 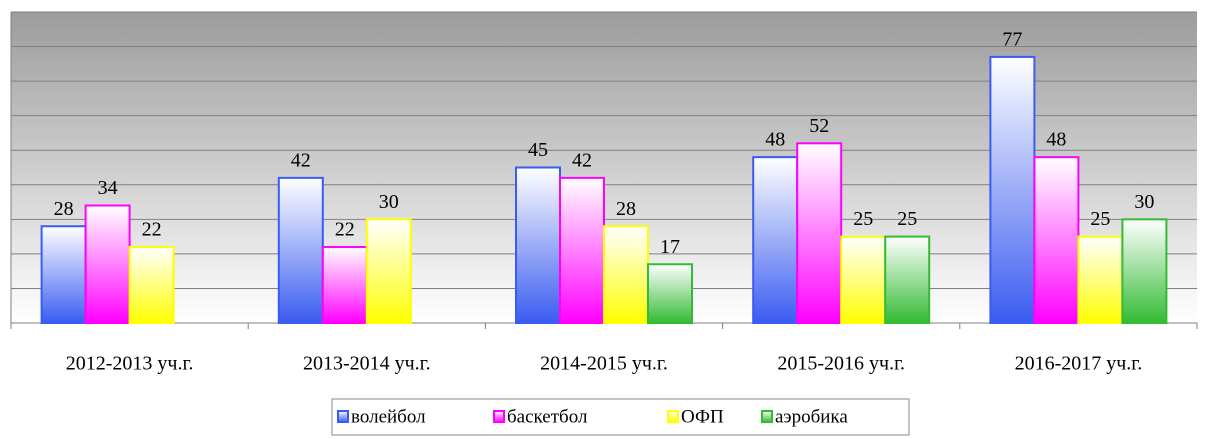 What do you see at coordinates (702, 416) in the screenshot?
I see `legend-label: ОФП` at bounding box center [702, 416].